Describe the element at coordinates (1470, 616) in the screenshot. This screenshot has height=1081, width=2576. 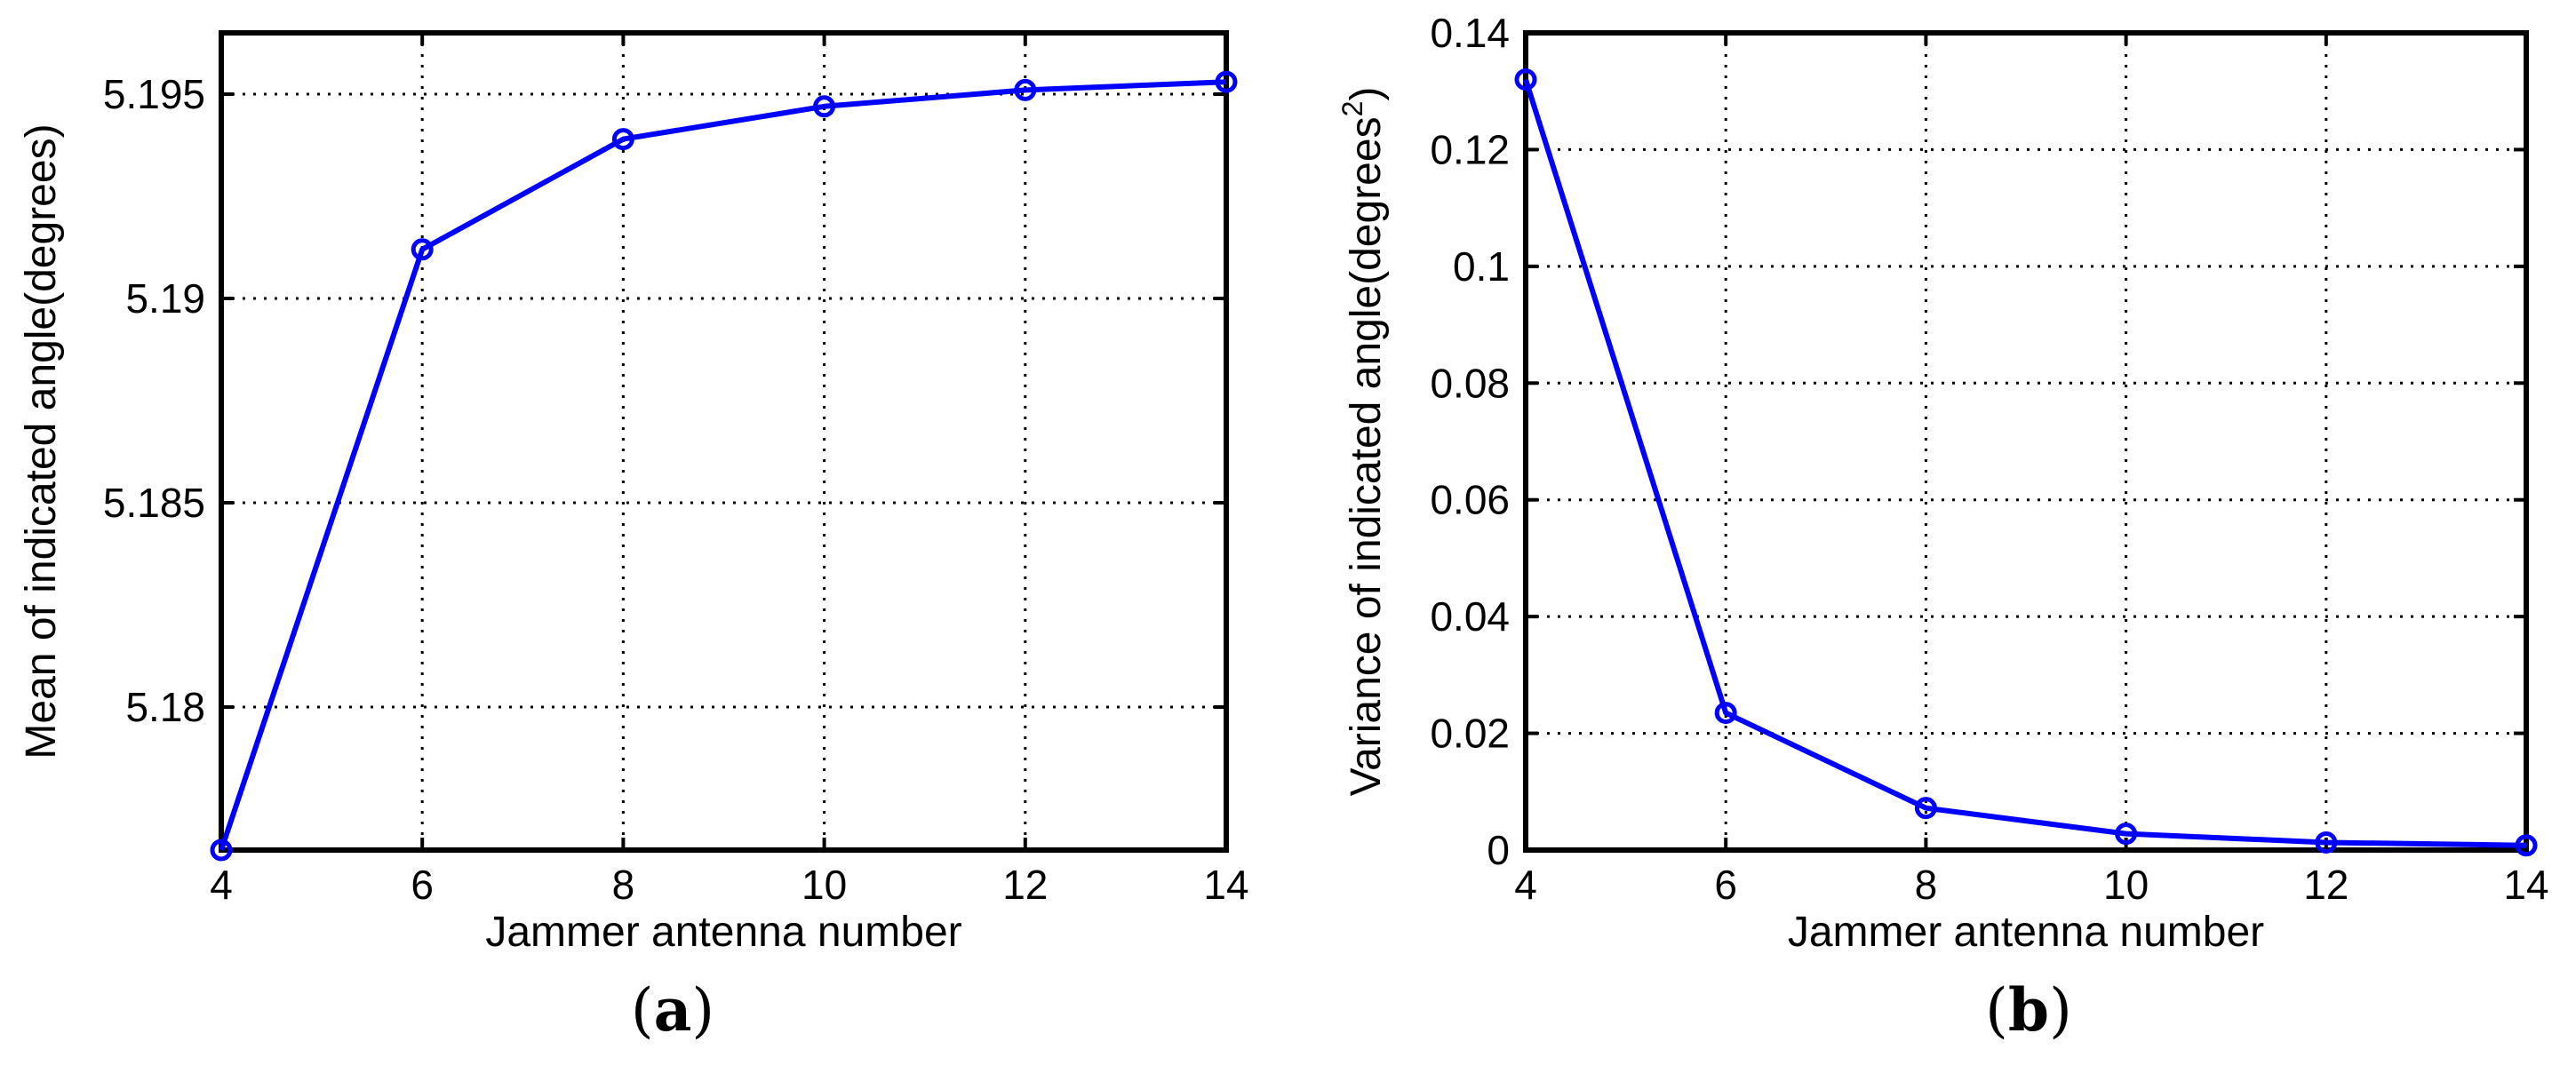
I see `y-tick-label: 0.04` at that location.